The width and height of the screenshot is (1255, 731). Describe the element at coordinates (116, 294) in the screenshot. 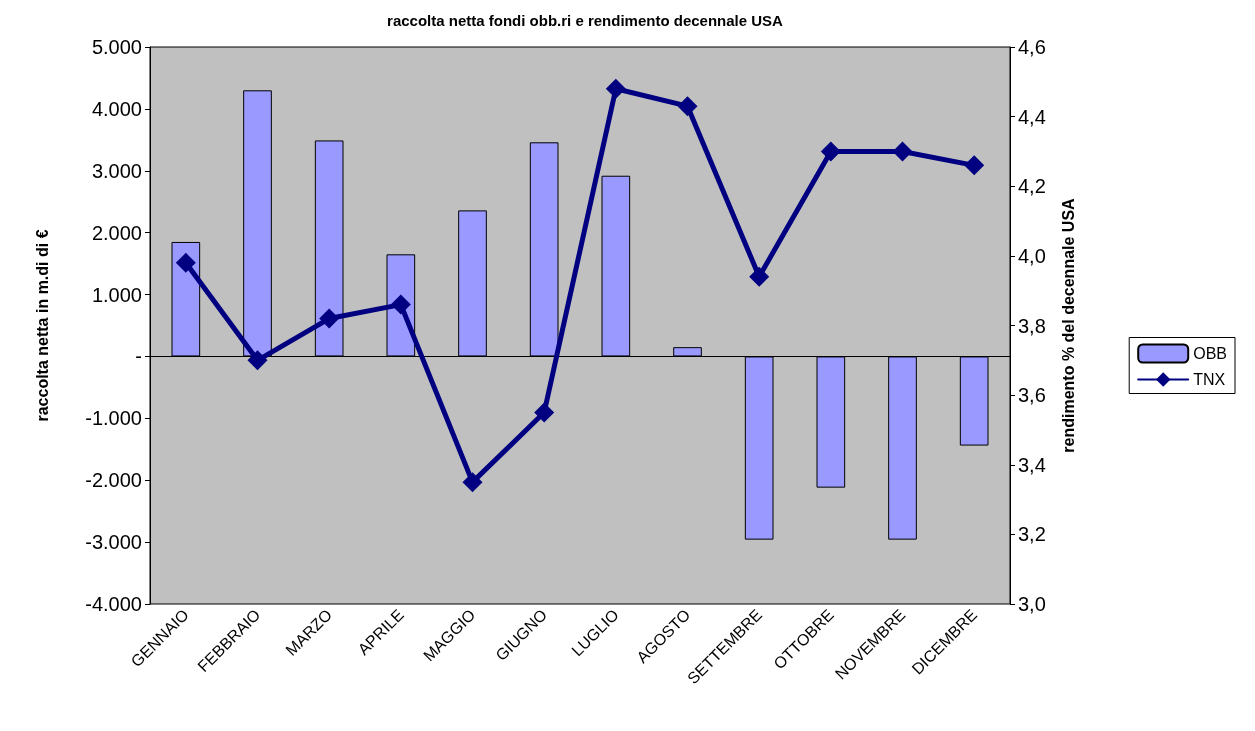

I see `y-tick-label: 1.000` at that location.